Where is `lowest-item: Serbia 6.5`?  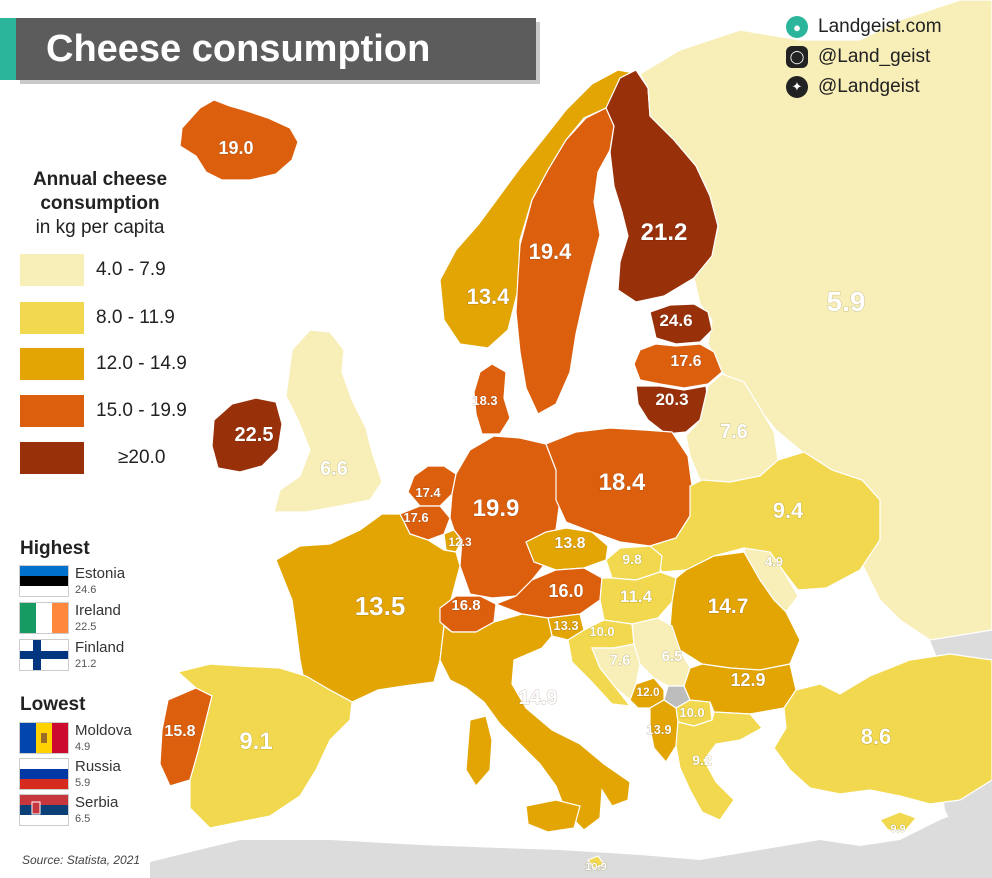 lowest-item: Serbia 6.5 is located at coordinates (69, 811).